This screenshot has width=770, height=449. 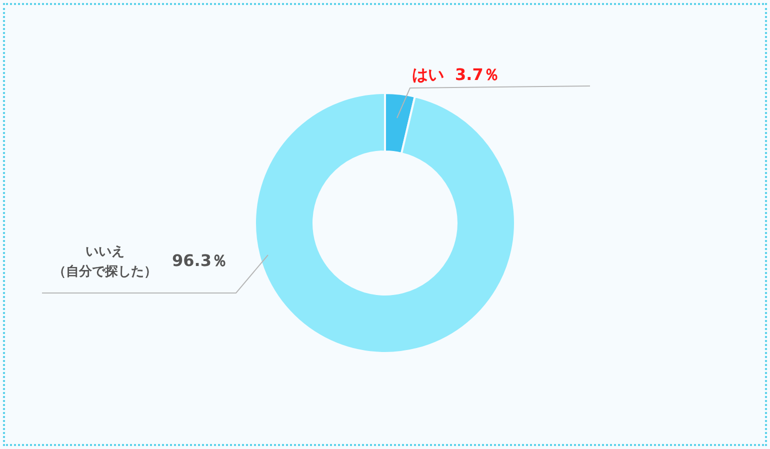 I want to click on data-label: 3.7％, so click(x=477, y=74).